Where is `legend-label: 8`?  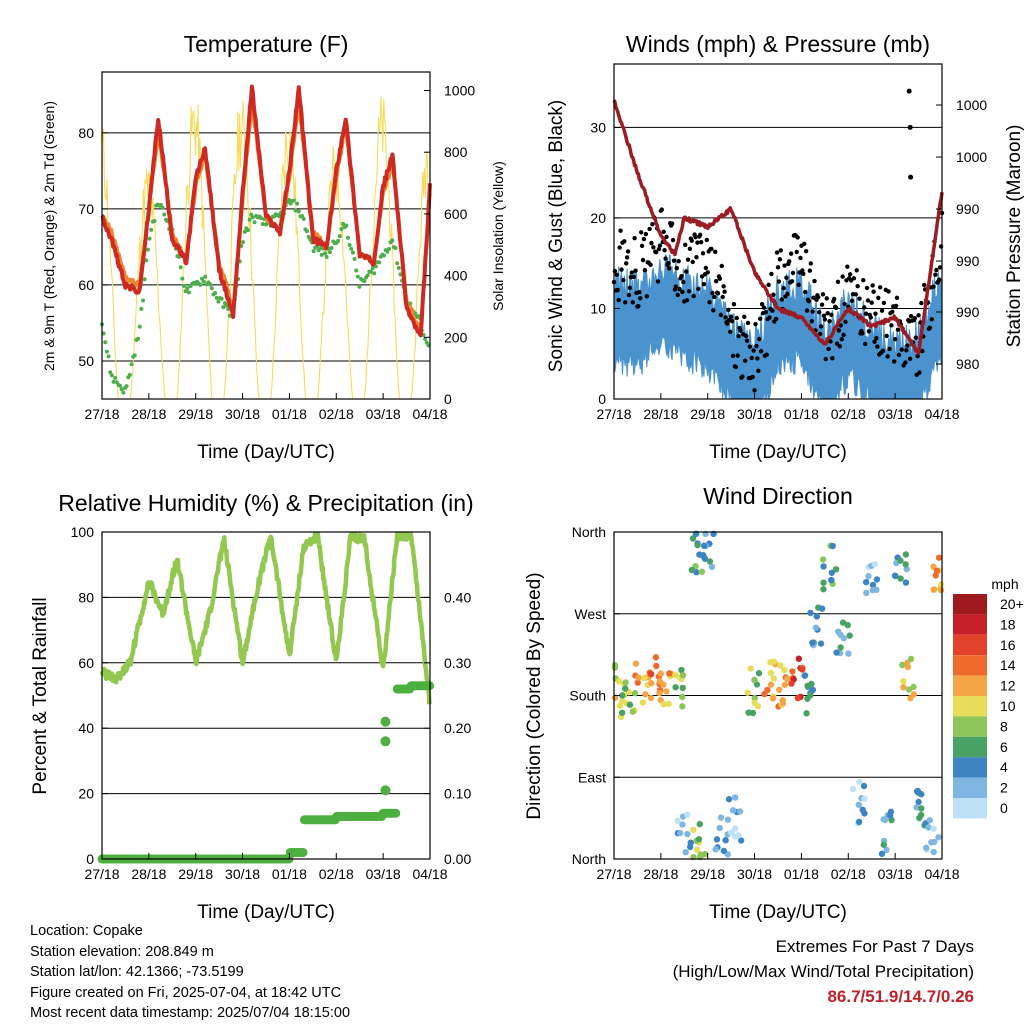 legend-label: 8 is located at coordinates (1004, 726).